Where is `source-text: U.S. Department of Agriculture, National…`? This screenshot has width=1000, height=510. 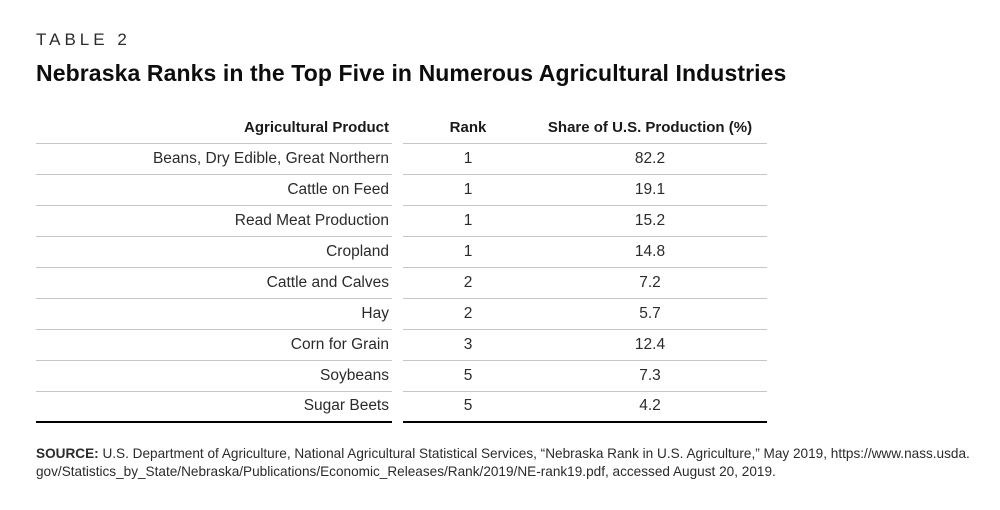 source-text: U.S. Department of Agriculture, National… is located at coordinates (503, 462).